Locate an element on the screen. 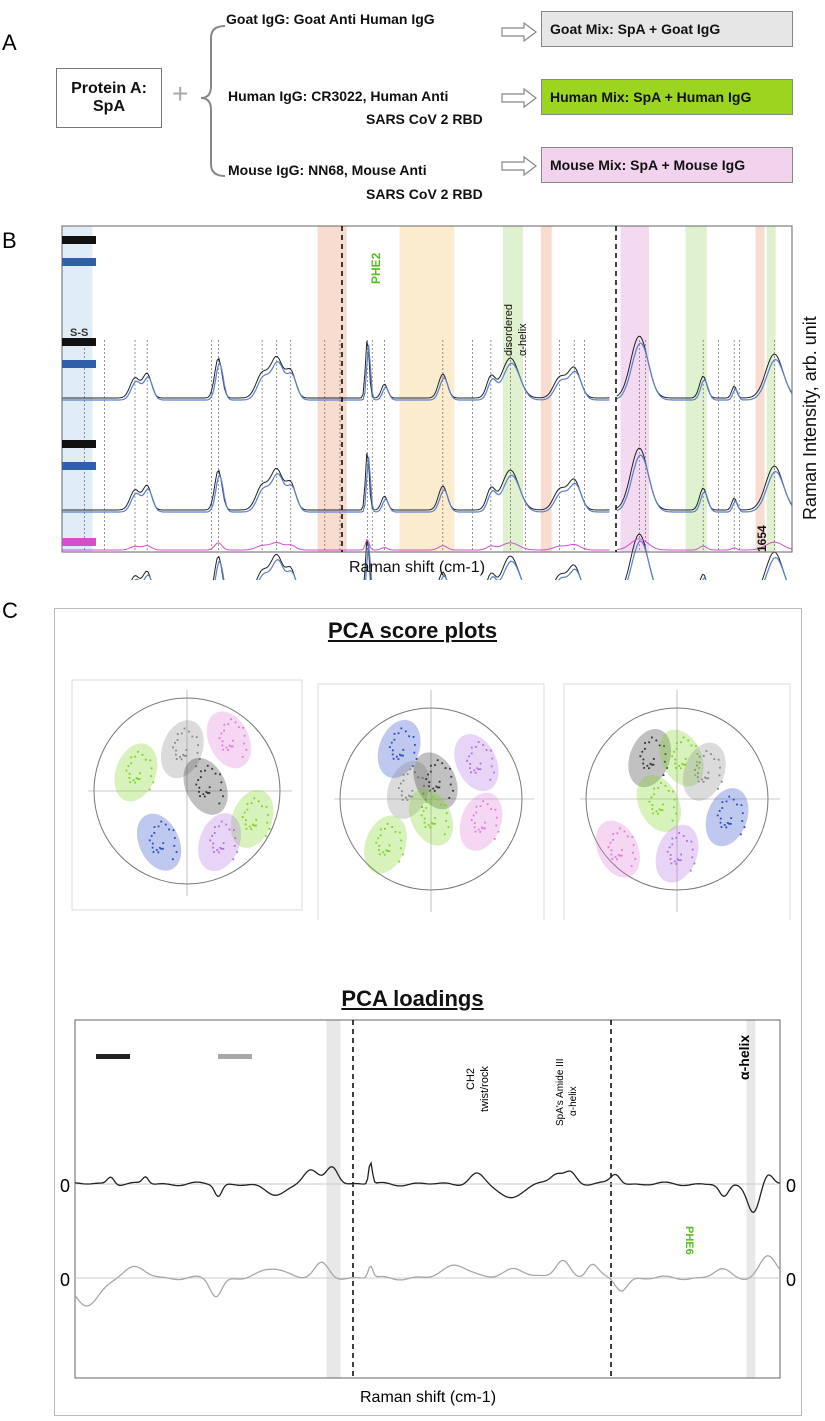  protein-a-box: Protein A: SpA is located at coordinates (109, 98).